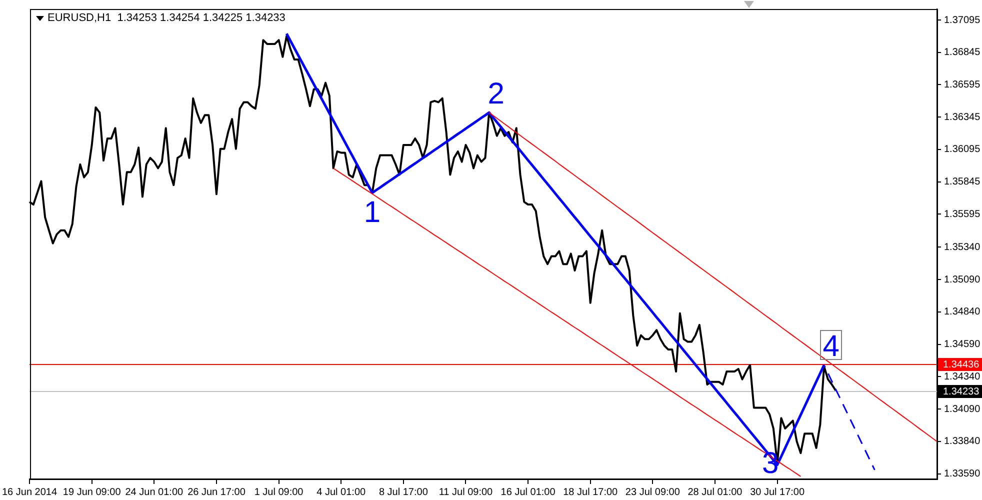 This screenshot has height=500, width=982. What do you see at coordinates (962, 182) in the screenshot?
I see `y-tick-label: 1.35845` at bounding box center [962, 182].